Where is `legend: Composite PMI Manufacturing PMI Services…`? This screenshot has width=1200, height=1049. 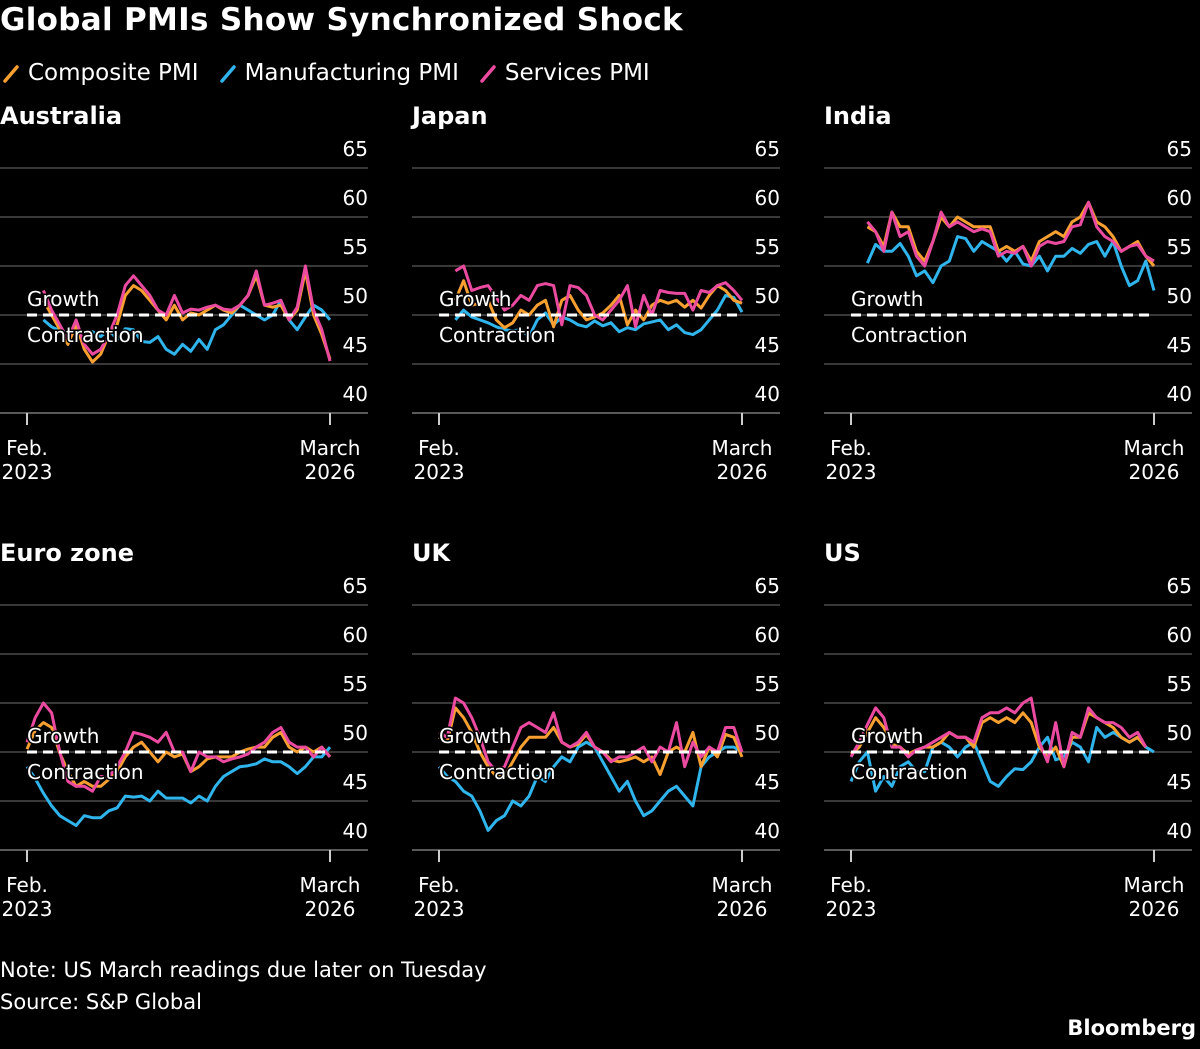 legend: Composite PMI Manufacturing PMI Services… is located at coordinates (326, 73).